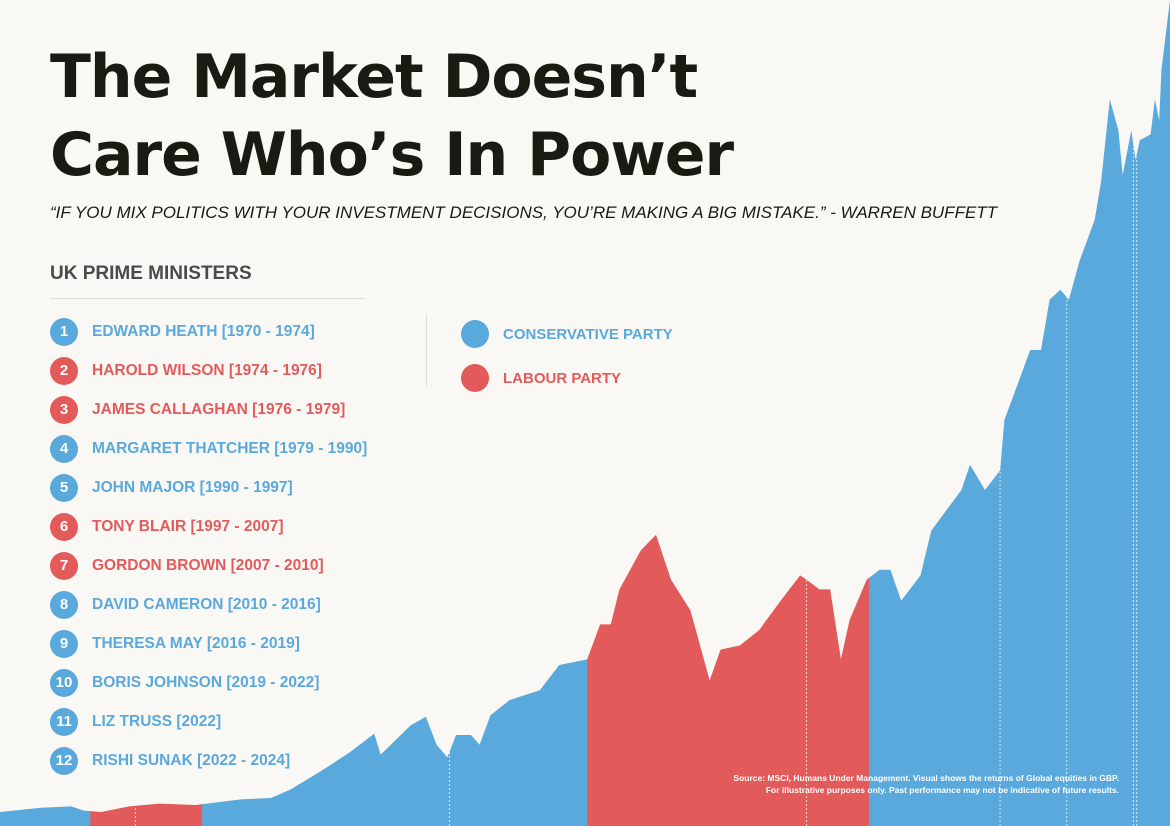 The height and width of the screenshot is (826, 1170). Describe the element at coordinates (64, 331) in the screenshot. I see `pm-number-badge: 1` at that location.